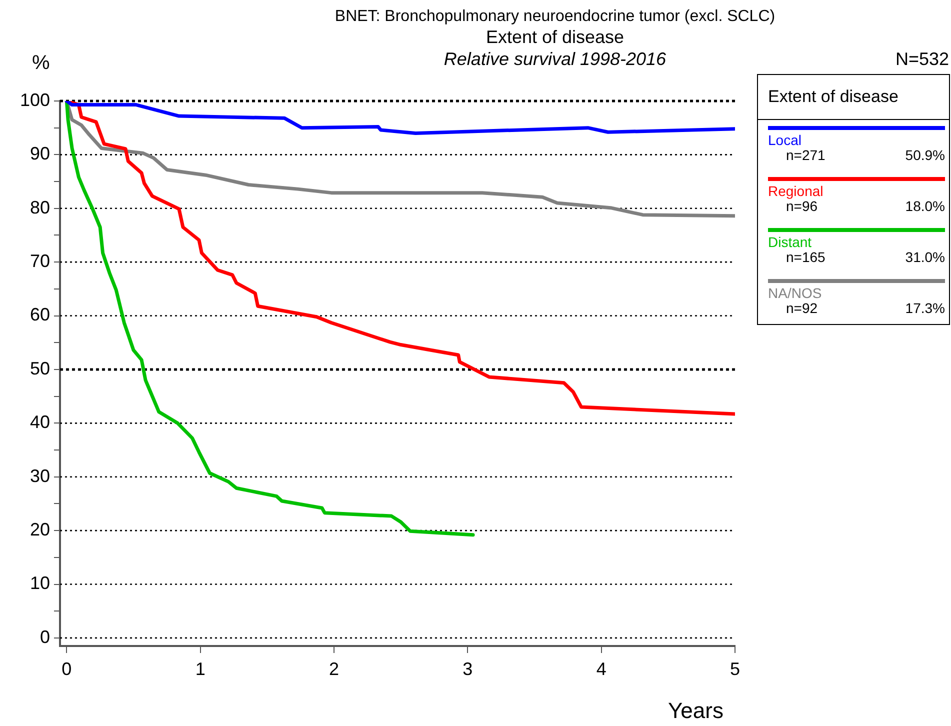 This screenshot has width=951, height=726. I want to click on y-tick-label: 50, so click(40, 368).